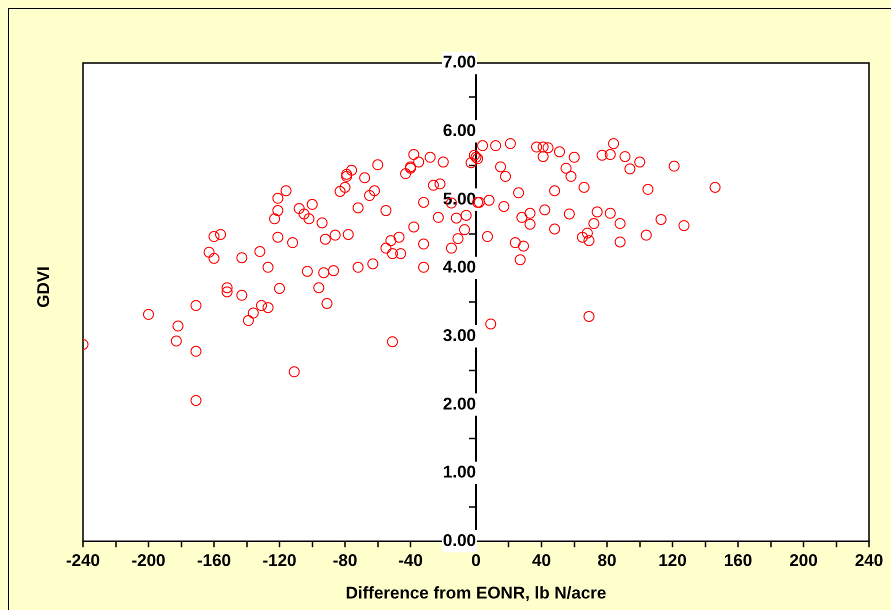 The height and width of the screenshot is (610, 891). What do you see at coordinates (410, 560) in the screenshot?
I see `x-tick-label: -40` at bounding box center [410, 560].